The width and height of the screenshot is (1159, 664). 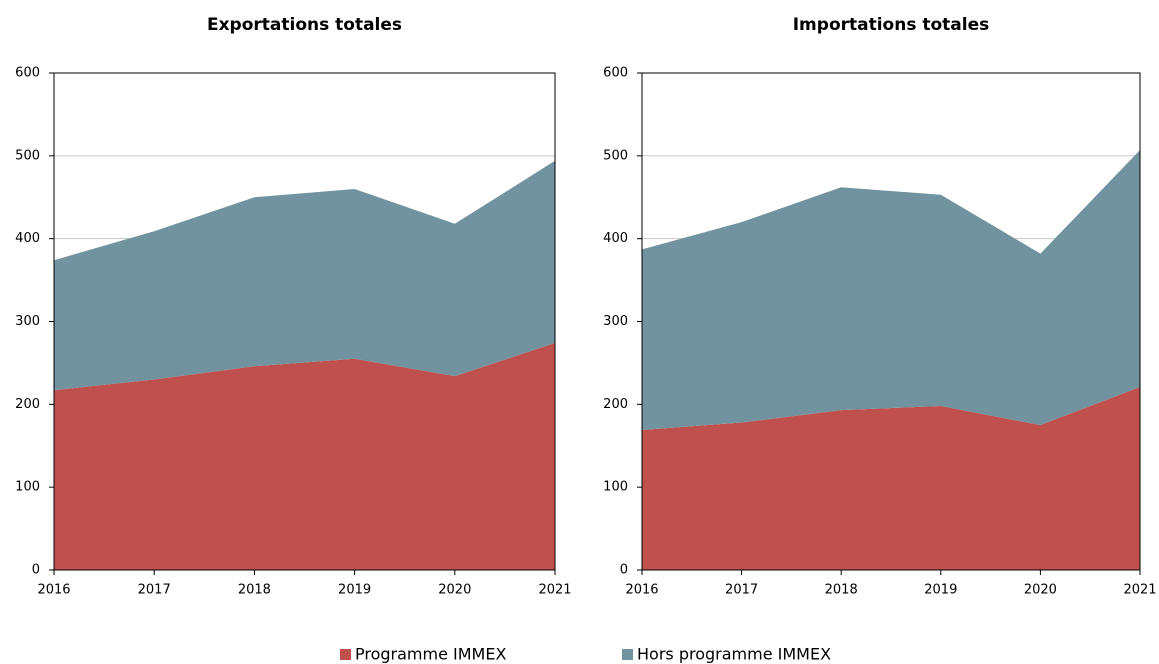 What do you see at coordinates (304, 25) in the screenshot?
I see `chart-title: Exportations totales` at bounding box center [304, 25].